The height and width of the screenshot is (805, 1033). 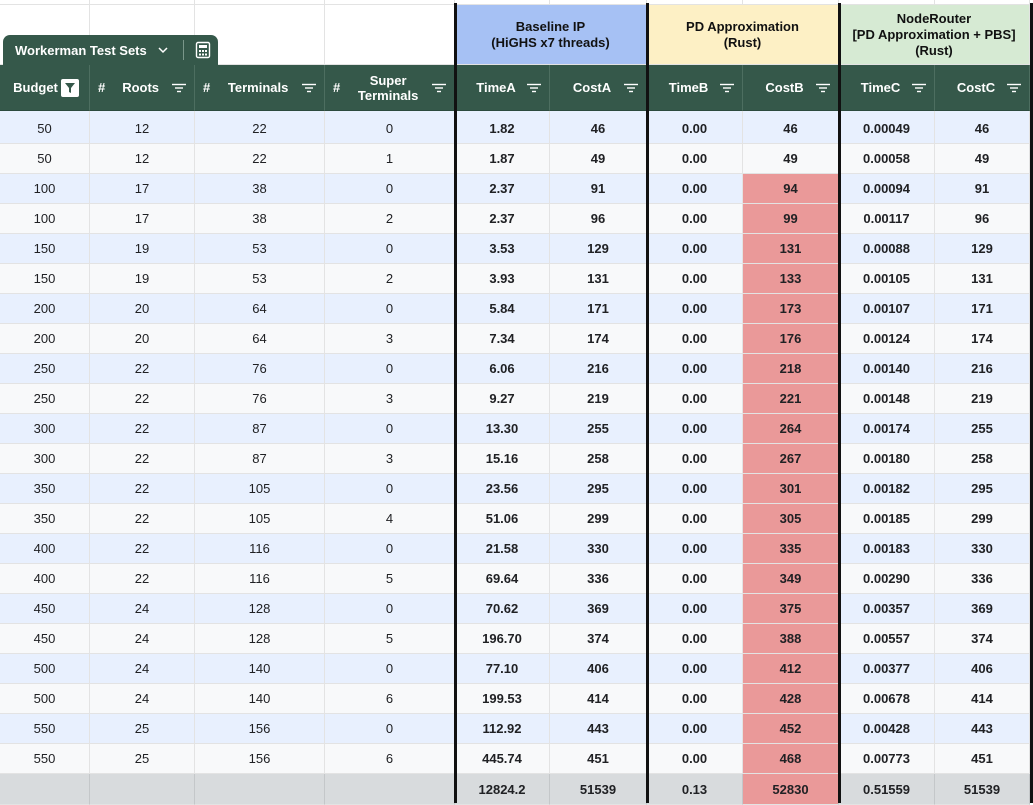 What do you see at coordinates (390, 579) in the screenshot?
I see `data-cell: 5` at bounding box center [390, 579].